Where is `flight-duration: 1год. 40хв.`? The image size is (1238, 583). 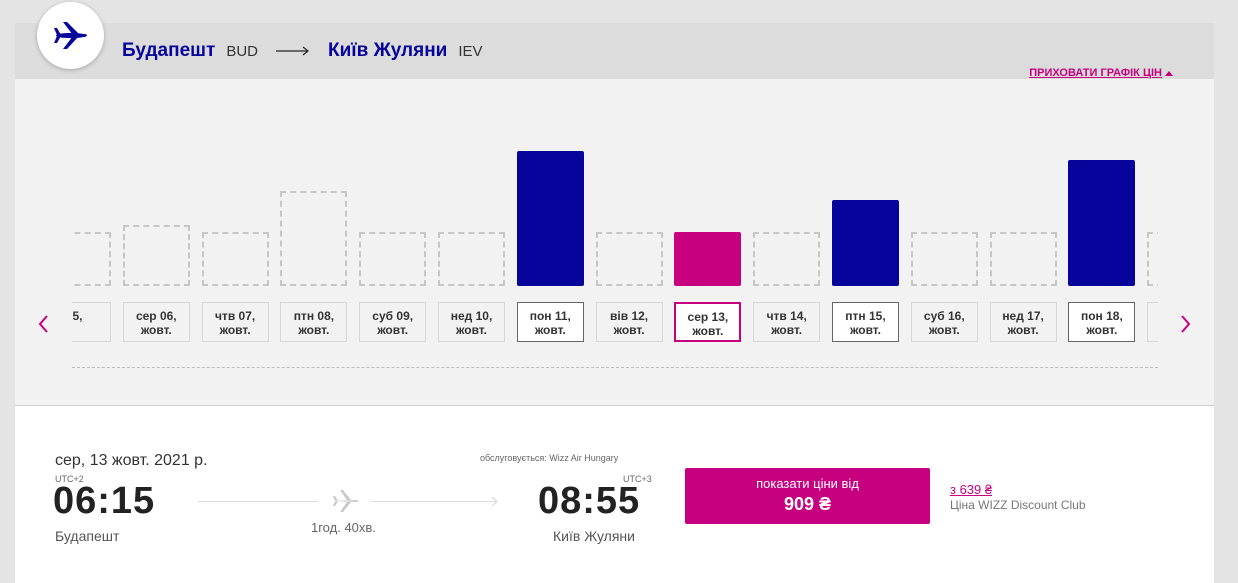 flight-duration: 1год. 40хв. is located at coordinates (343, 527).